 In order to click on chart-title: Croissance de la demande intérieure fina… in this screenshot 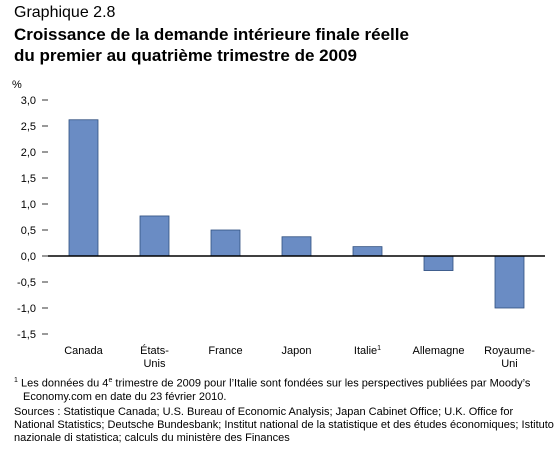, I will do `click(274, 45)`.